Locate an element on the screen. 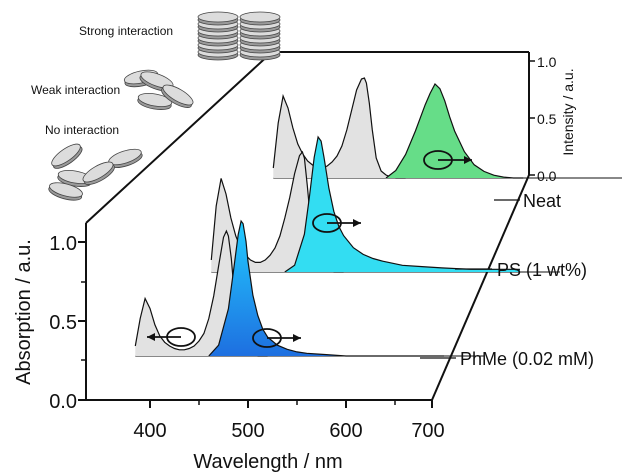  y-tick-label-left: 0.0 is located at coordinates (63, 402).